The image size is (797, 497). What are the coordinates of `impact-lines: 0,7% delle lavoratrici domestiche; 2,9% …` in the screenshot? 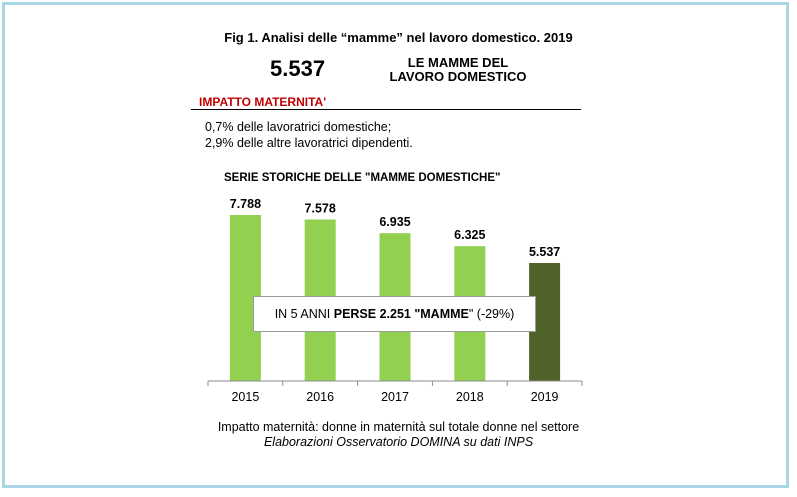 It's located at (309, 135).